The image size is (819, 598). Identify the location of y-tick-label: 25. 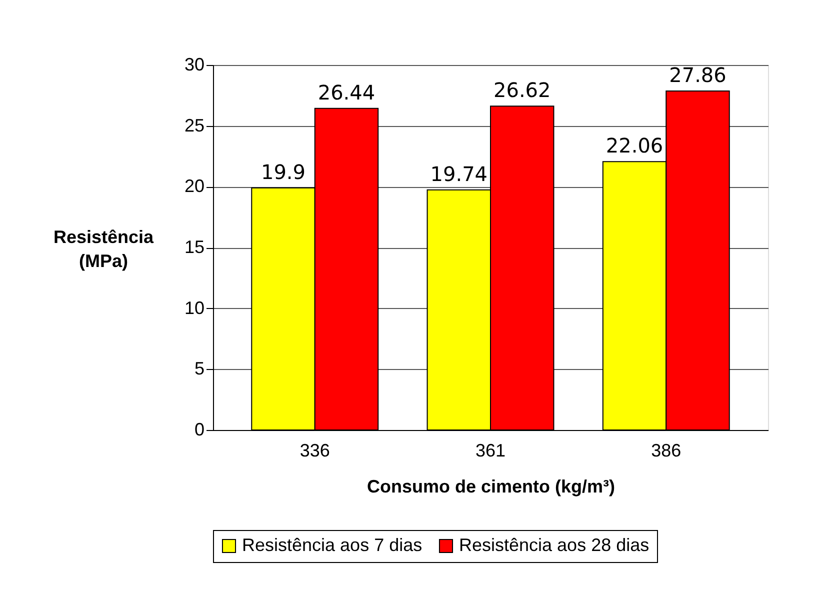
(194, 125).